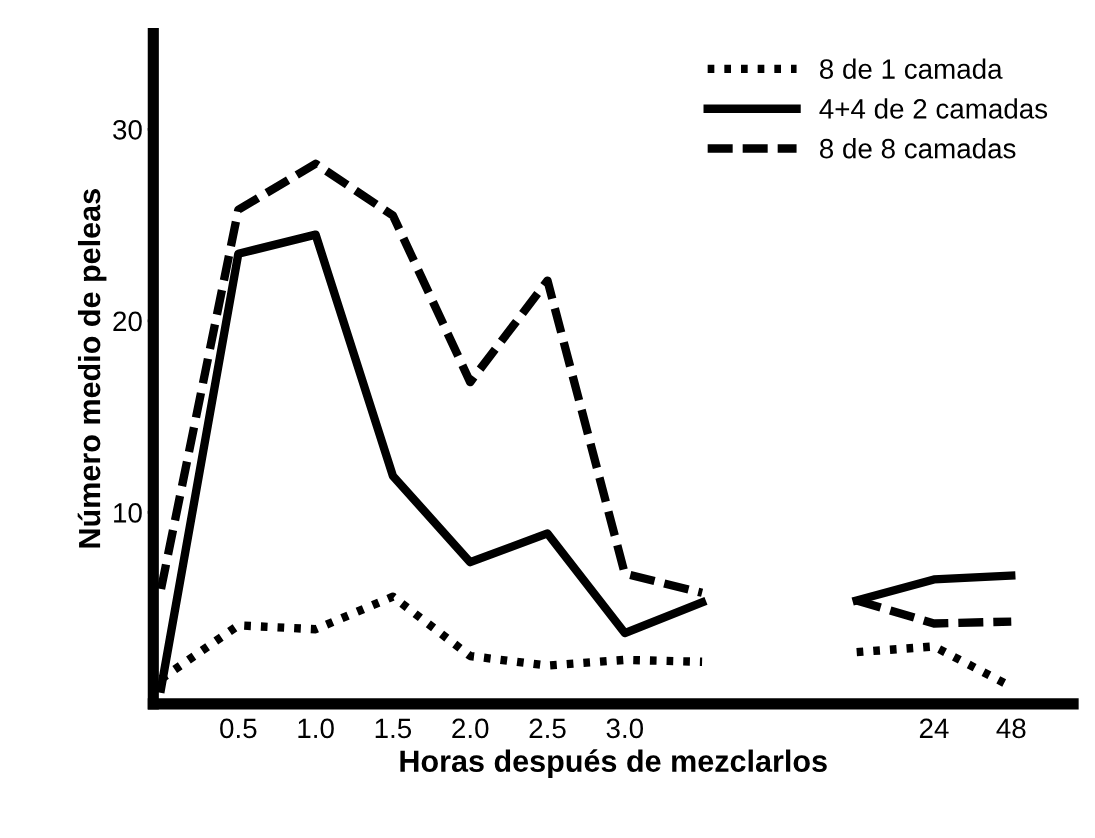  I want to click on y-tick-label: 10, so click(128, 513).